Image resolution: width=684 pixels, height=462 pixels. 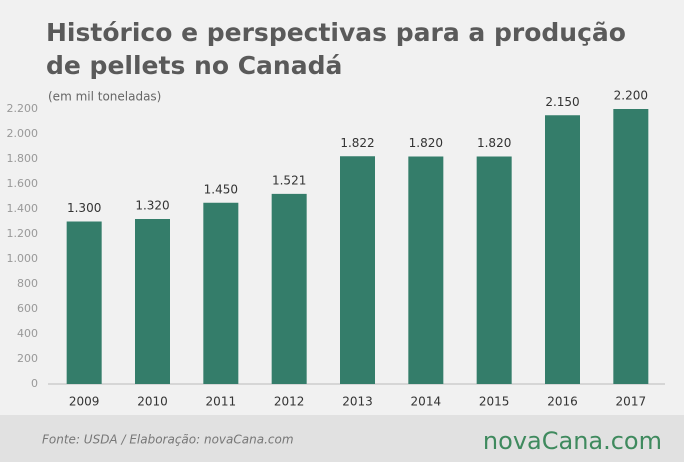 I want to click on y-tick-label: 0, so click(x=34, y=383).